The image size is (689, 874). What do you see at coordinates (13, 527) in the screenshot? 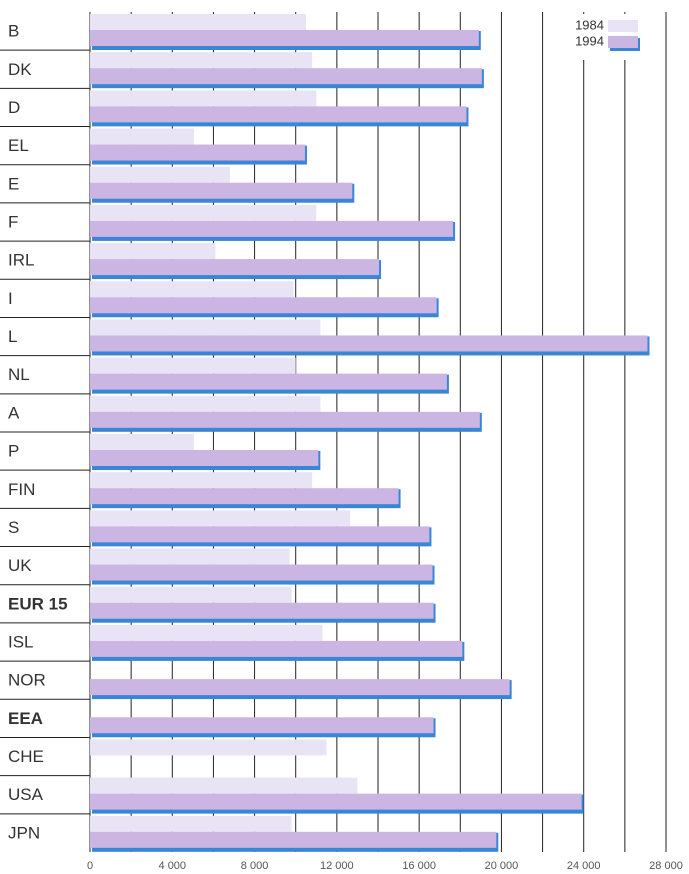
I see `category-label: S` at bounding box center [13, 527].